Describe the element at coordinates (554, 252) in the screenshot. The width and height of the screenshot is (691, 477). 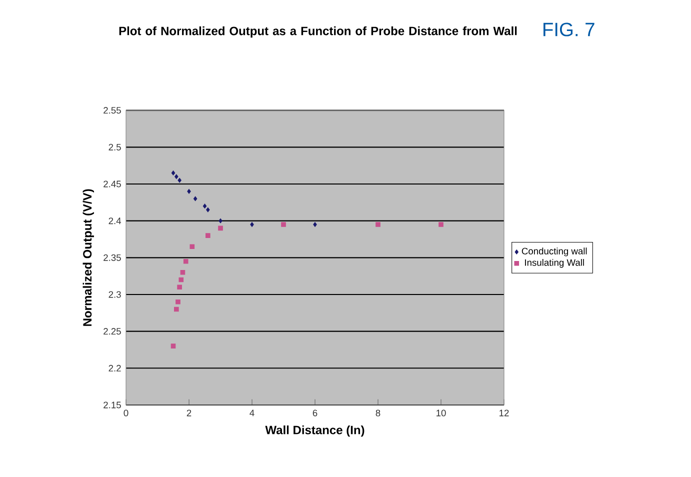
I see `legend-label: Conducting wall` at that location.